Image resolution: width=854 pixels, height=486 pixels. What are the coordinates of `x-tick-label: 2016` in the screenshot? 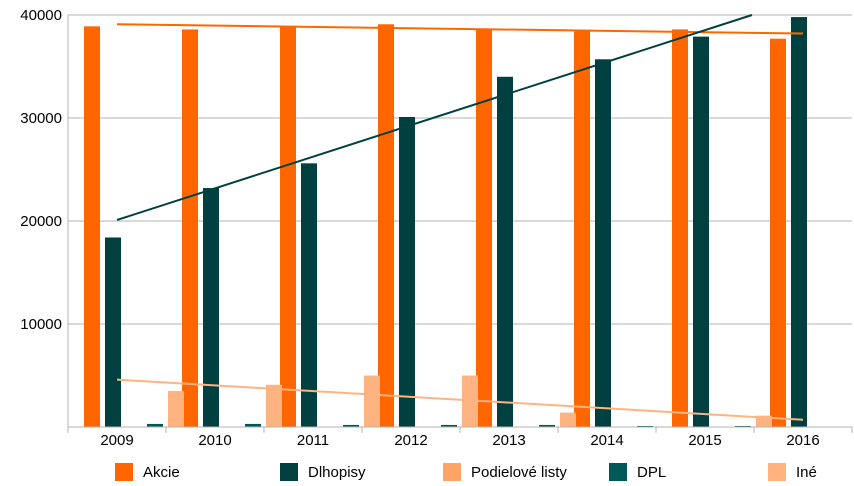 It's located at (802, 440).